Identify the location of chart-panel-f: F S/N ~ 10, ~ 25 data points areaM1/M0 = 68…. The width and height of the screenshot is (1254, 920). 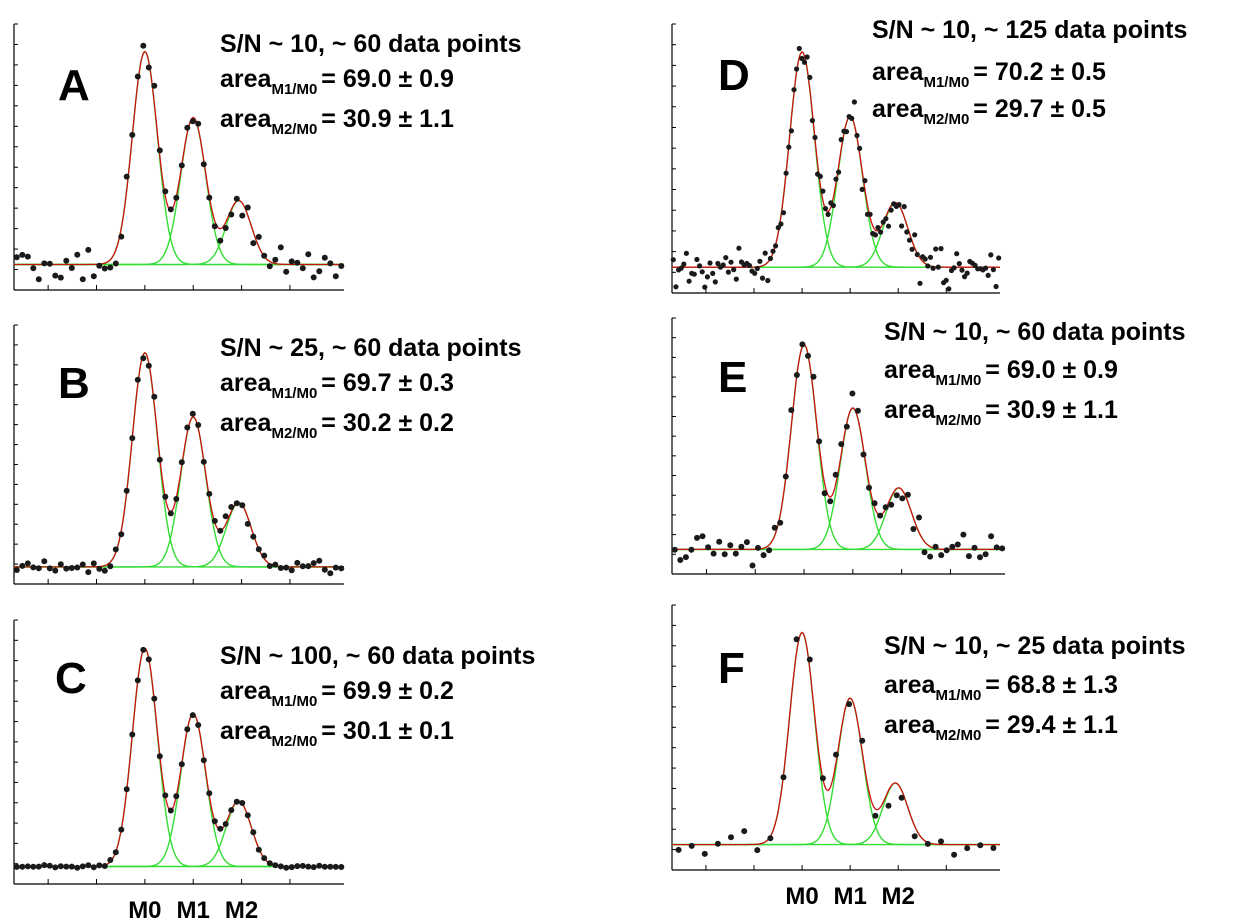
(928, 757).